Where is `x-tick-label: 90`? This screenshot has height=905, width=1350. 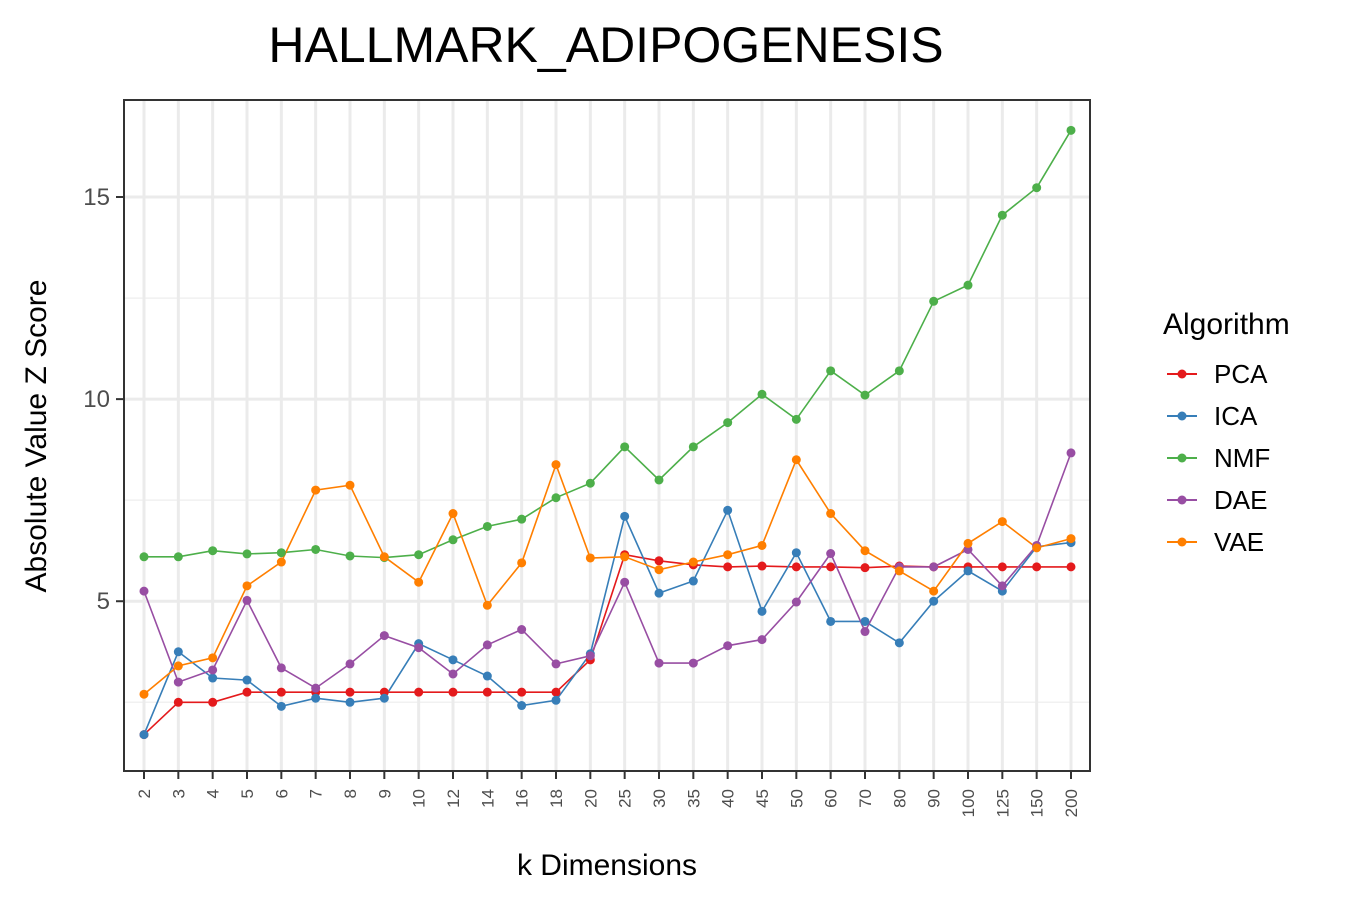 x-tick-label: 90 is located at coordinates (934, 798).